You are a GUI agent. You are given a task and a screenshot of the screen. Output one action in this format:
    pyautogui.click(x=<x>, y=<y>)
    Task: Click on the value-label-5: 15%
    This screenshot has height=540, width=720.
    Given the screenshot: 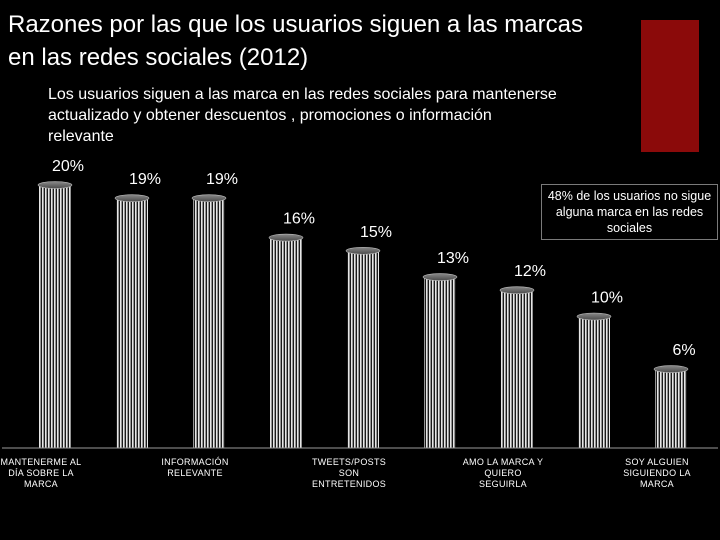 What is the action you would take?
    pyautogui.click(x=376, y=232)
    